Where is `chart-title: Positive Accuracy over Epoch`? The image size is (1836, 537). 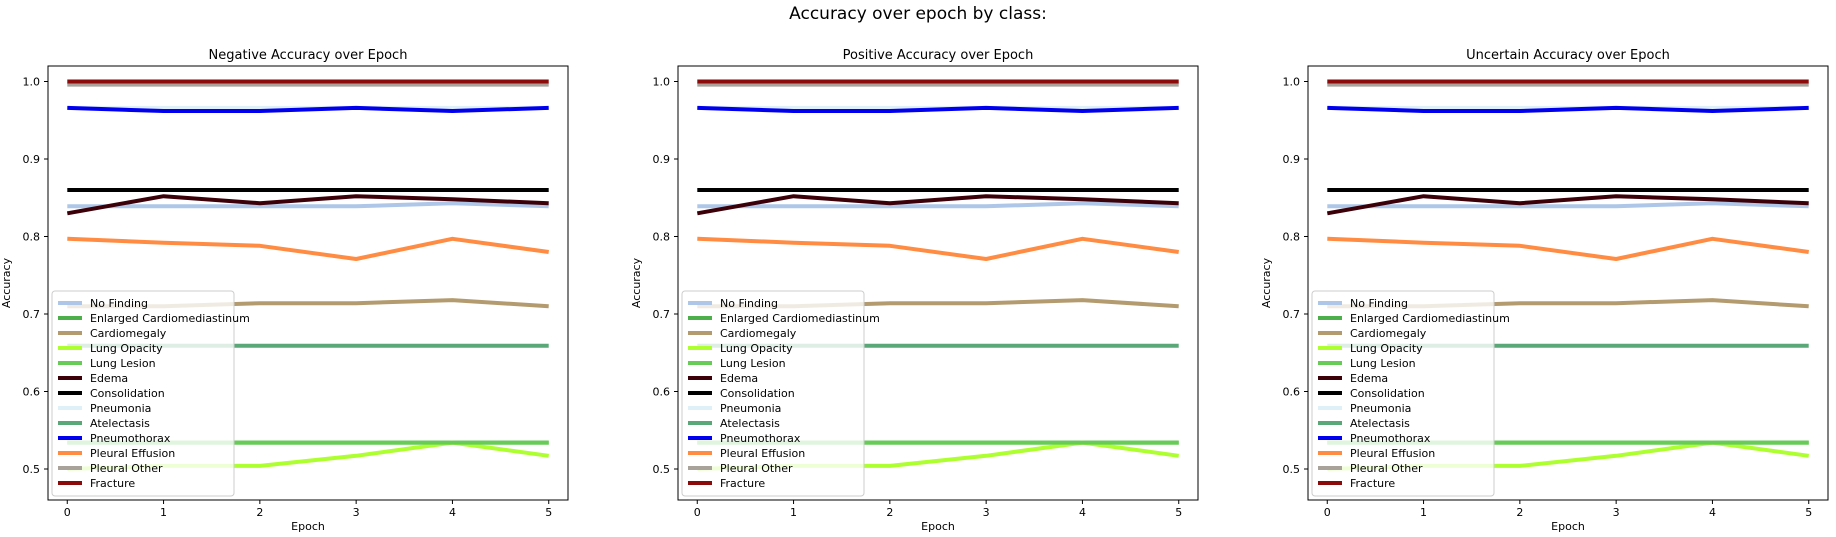 chart-title: Positive Accuracy over Epoch is located at coordinates (938, 55).